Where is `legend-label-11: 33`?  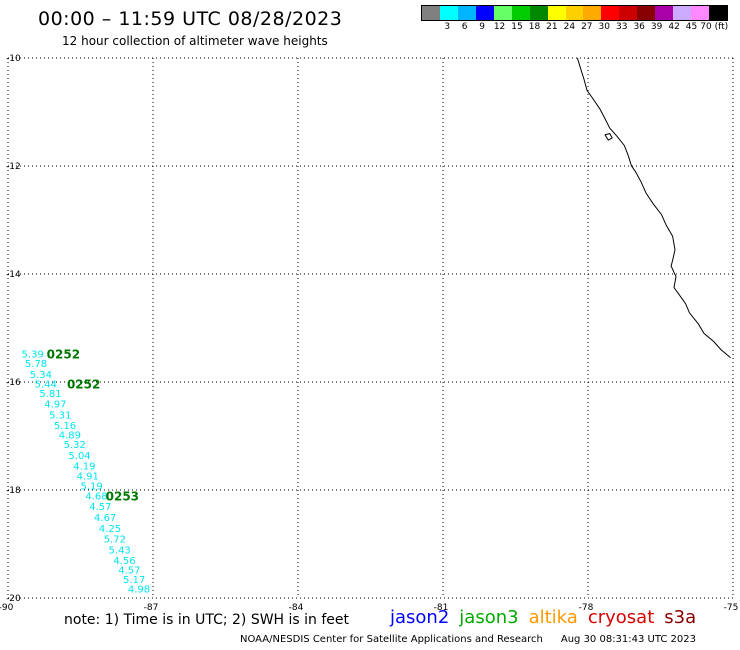 legend-label-11: 33 is located at coordinates (621, 27).